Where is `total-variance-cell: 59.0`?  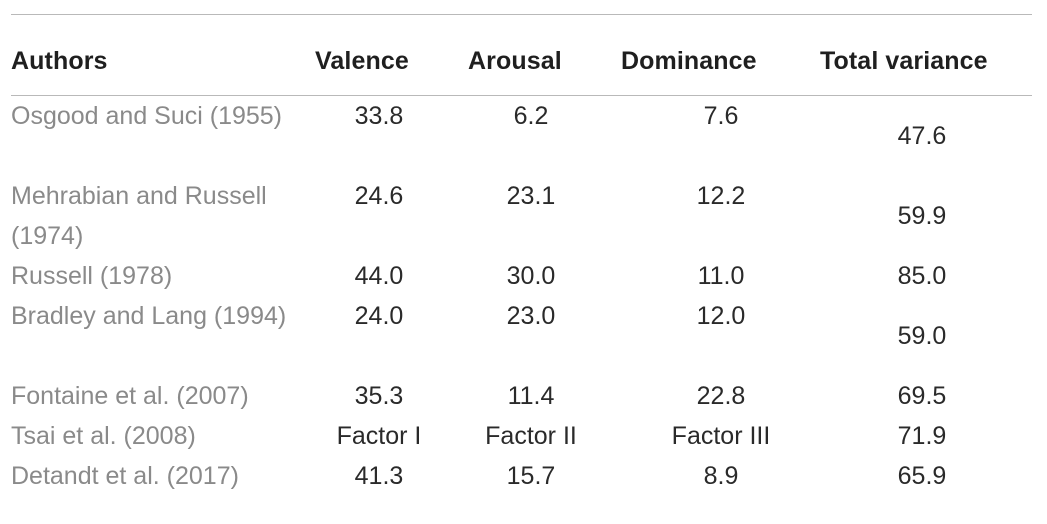 total-variance-cell: 59.0 is located at coordinates (922, 336).